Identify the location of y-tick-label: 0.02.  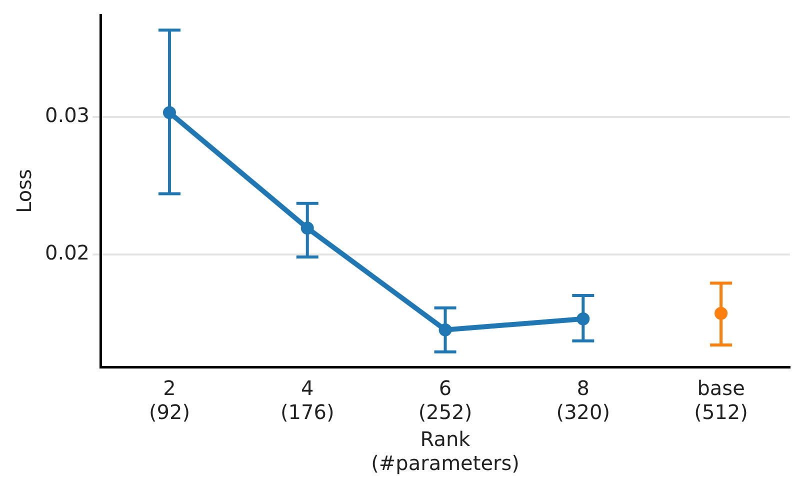
(67, 252).